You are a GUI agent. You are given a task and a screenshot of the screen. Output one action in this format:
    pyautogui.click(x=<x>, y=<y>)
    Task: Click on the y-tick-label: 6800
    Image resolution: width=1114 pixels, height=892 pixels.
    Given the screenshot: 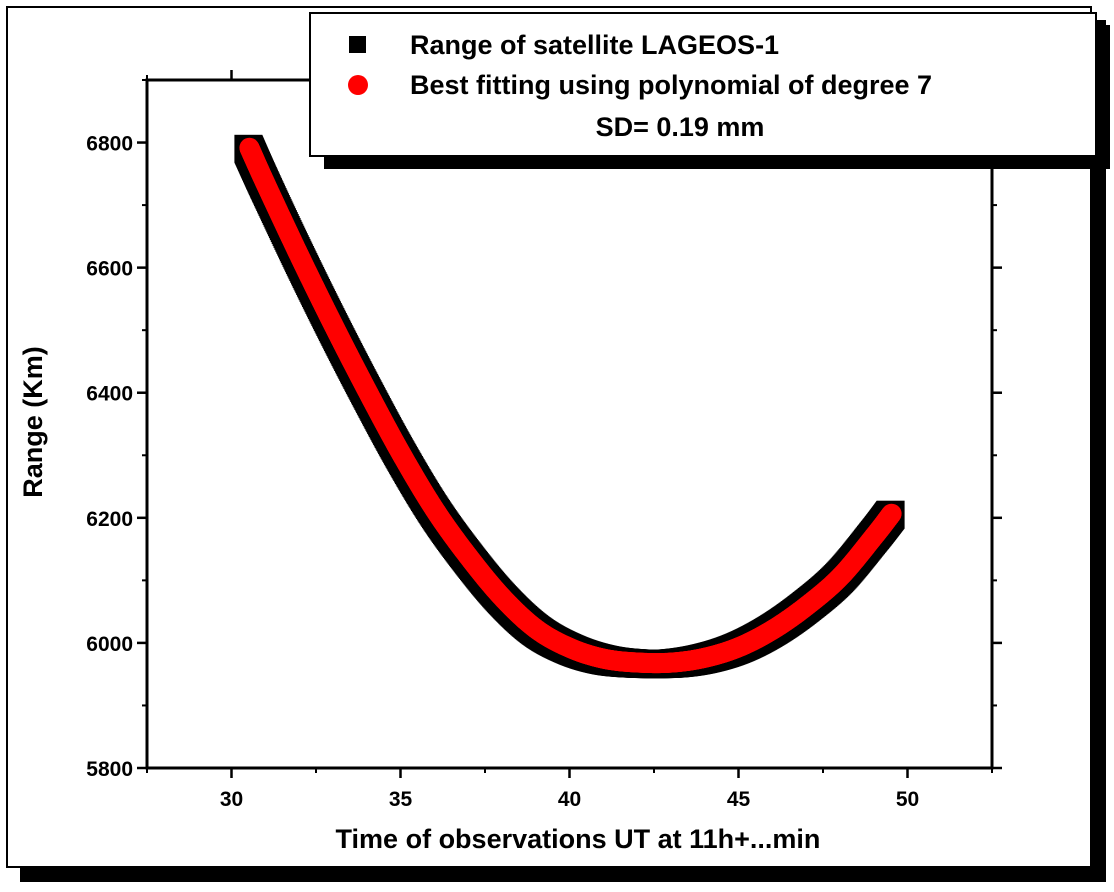 What is the action you would take?
    pyautogui.click(x=109, y=144)
    